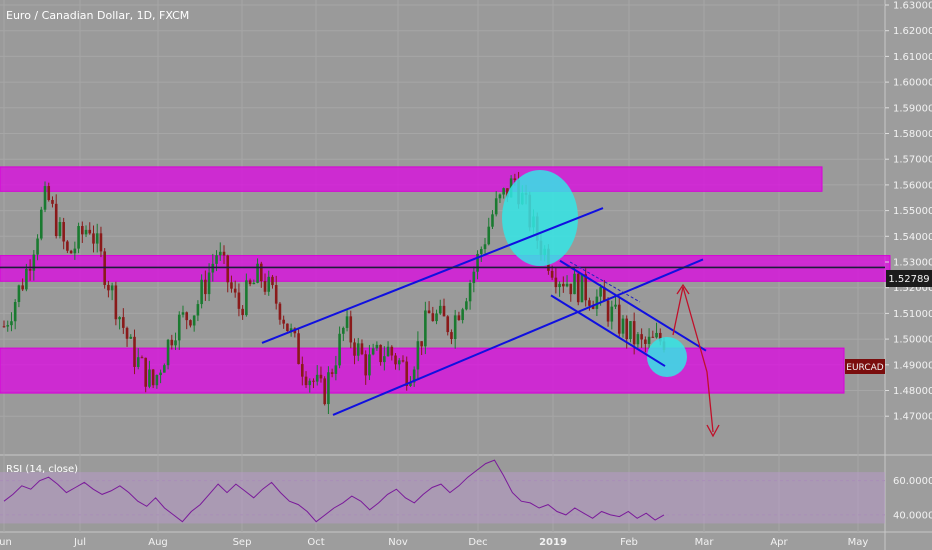 The height and width of the screenshot is (550, 932). Describe the element at coordinates (442, 541) in the screenshot. I see `time-axis-area` at that location.